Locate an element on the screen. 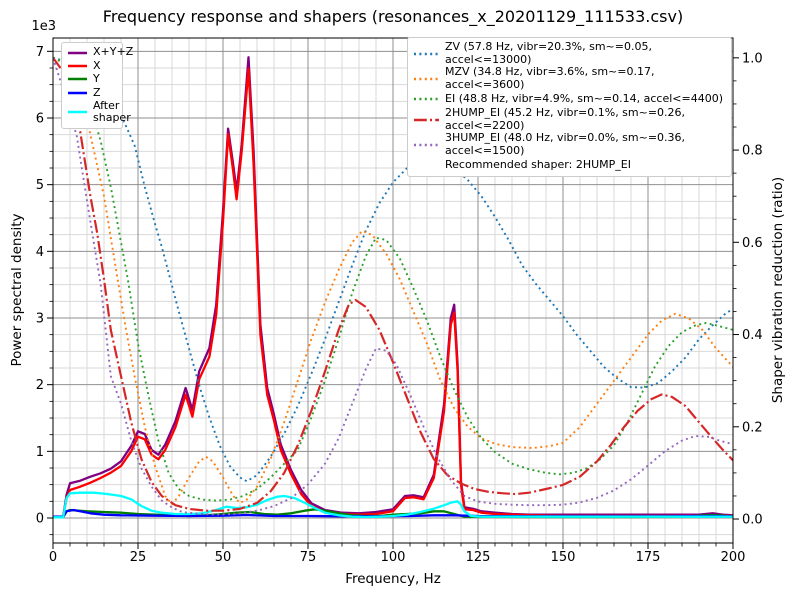 The height and width of the screenshot is (600, 800). tick-label: 7 is located at coordinates (40, 52).